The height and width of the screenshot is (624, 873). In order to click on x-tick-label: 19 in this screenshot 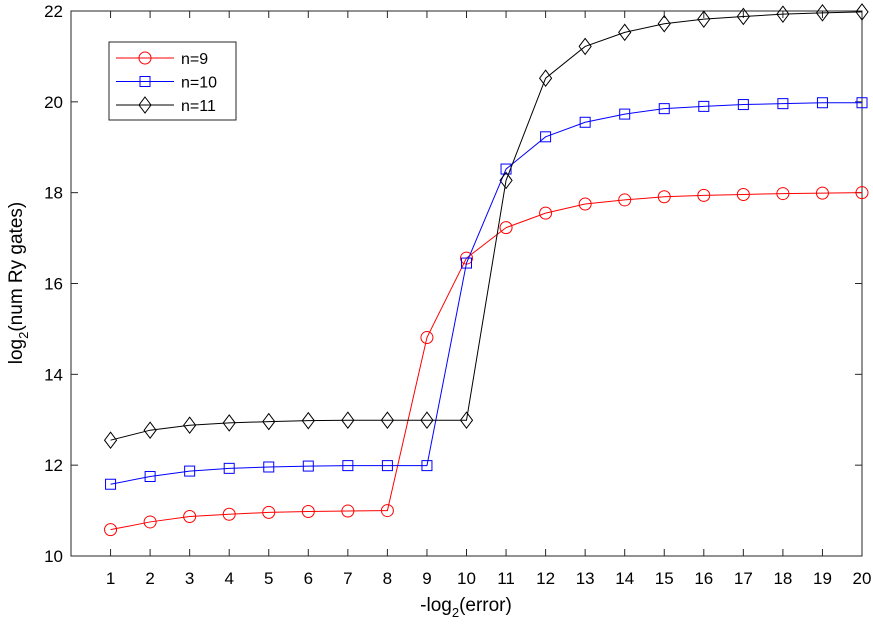, I will do `click(822, 578)`.